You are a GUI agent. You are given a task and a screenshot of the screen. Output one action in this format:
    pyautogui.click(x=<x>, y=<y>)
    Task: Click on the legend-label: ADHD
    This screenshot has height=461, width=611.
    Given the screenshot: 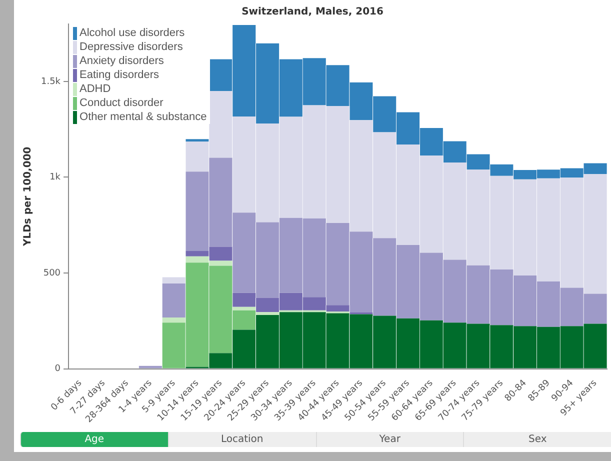 What is the action you would take?
    pyautogui.click(x=95, y=89)
    